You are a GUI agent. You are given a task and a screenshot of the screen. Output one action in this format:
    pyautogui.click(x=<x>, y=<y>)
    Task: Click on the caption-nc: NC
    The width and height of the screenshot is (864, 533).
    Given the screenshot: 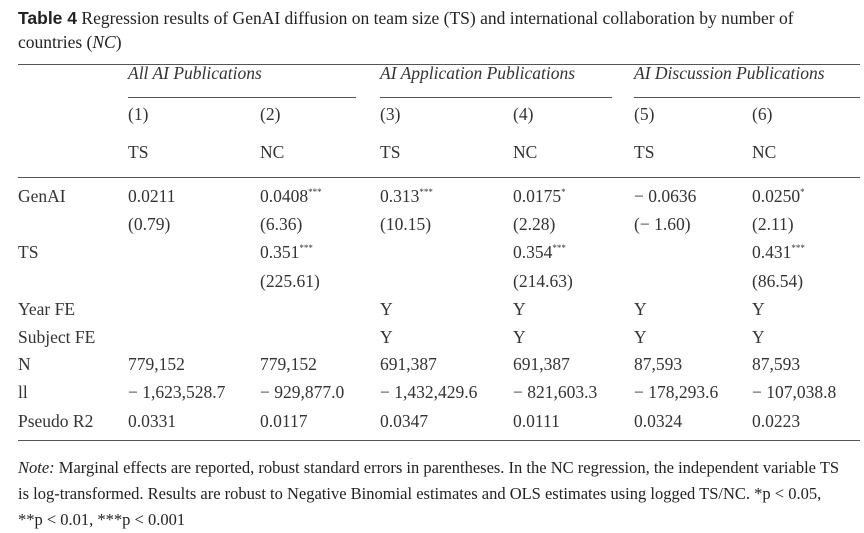 What is the action you would take?
    pyautogui.click(x=104, y=42)
    